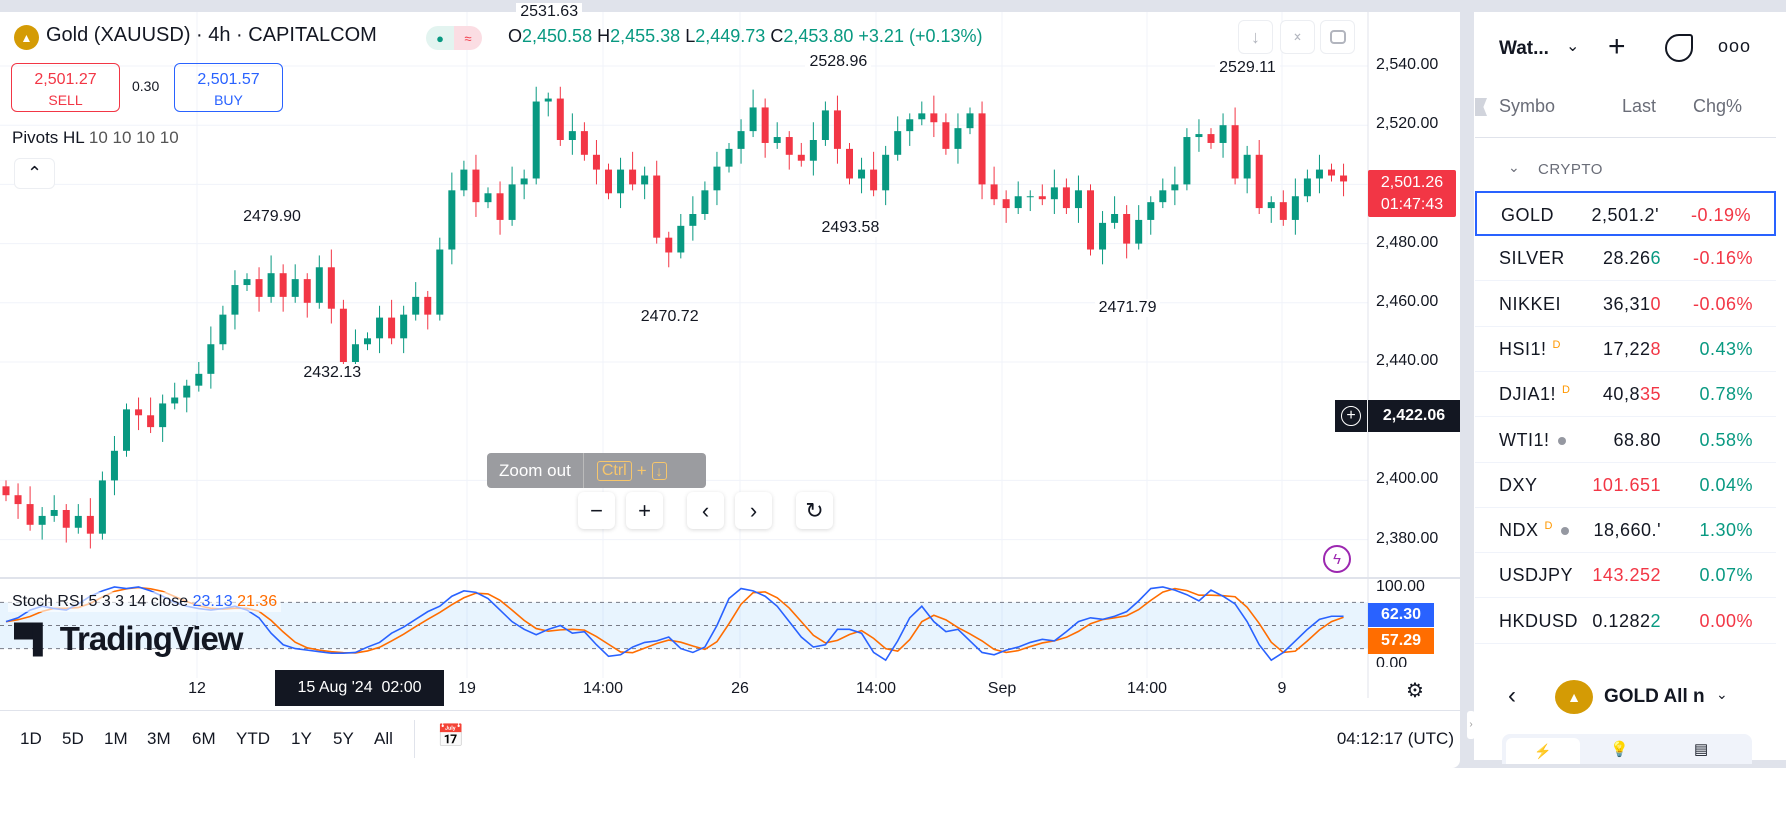 This screenshot has width=1786, height=818. What do you see at coordinates (204, 738) in the screenshot?
I see `range-button-6m: 6M` at bounding box center [204, 738].